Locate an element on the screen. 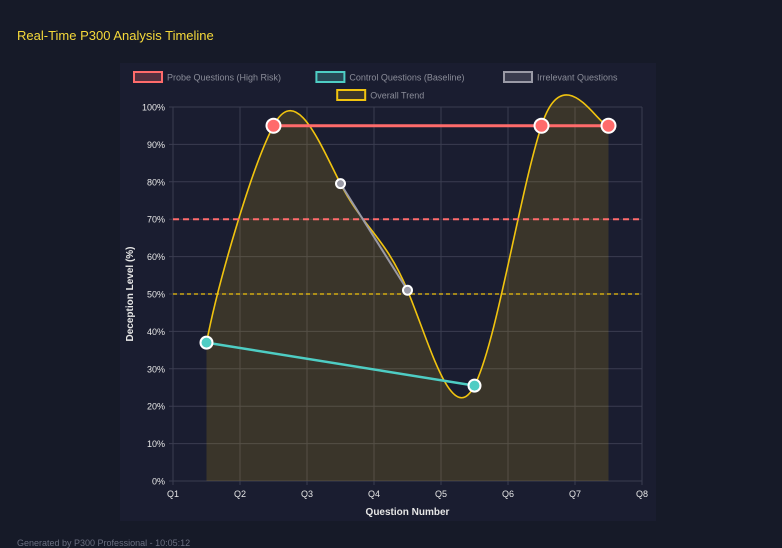 Image resolution: width=782 pixels, height=548 pixels. legend-item: Control Questions (Baseline) is located at coordinates (389, 77).